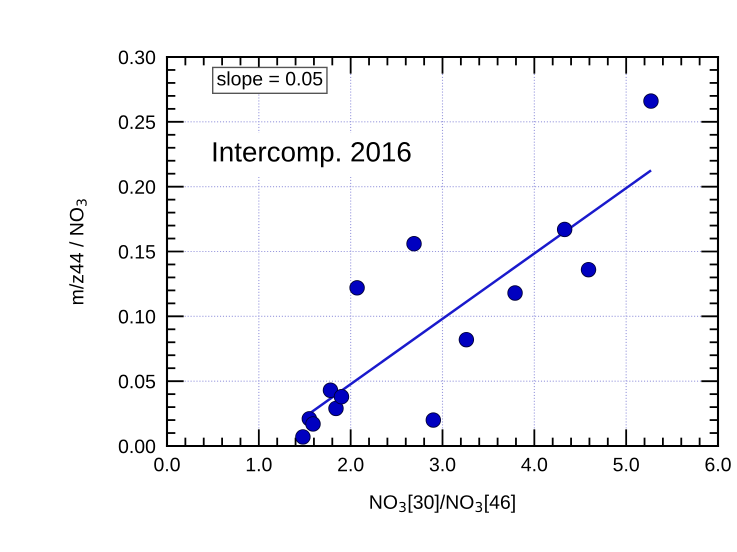 The width and height of the screenshot is (737, 552). I want to click on x-tick-label: 0.0, so click(167, 465).